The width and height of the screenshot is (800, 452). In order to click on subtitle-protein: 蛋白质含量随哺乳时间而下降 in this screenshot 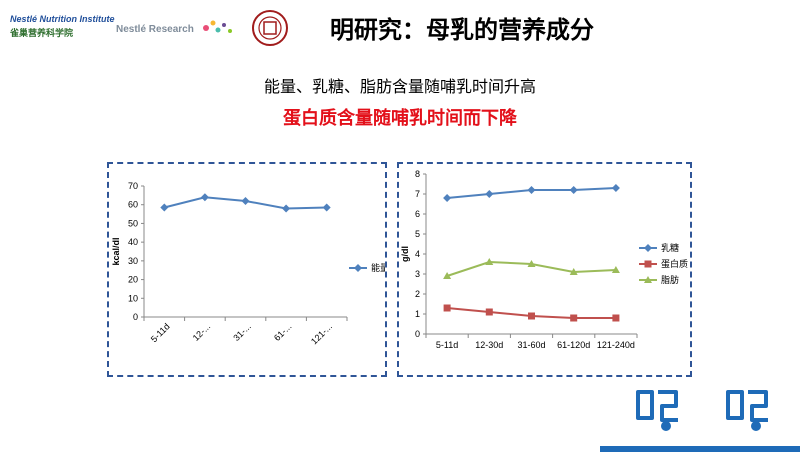, I will do `click(400, 118)`.